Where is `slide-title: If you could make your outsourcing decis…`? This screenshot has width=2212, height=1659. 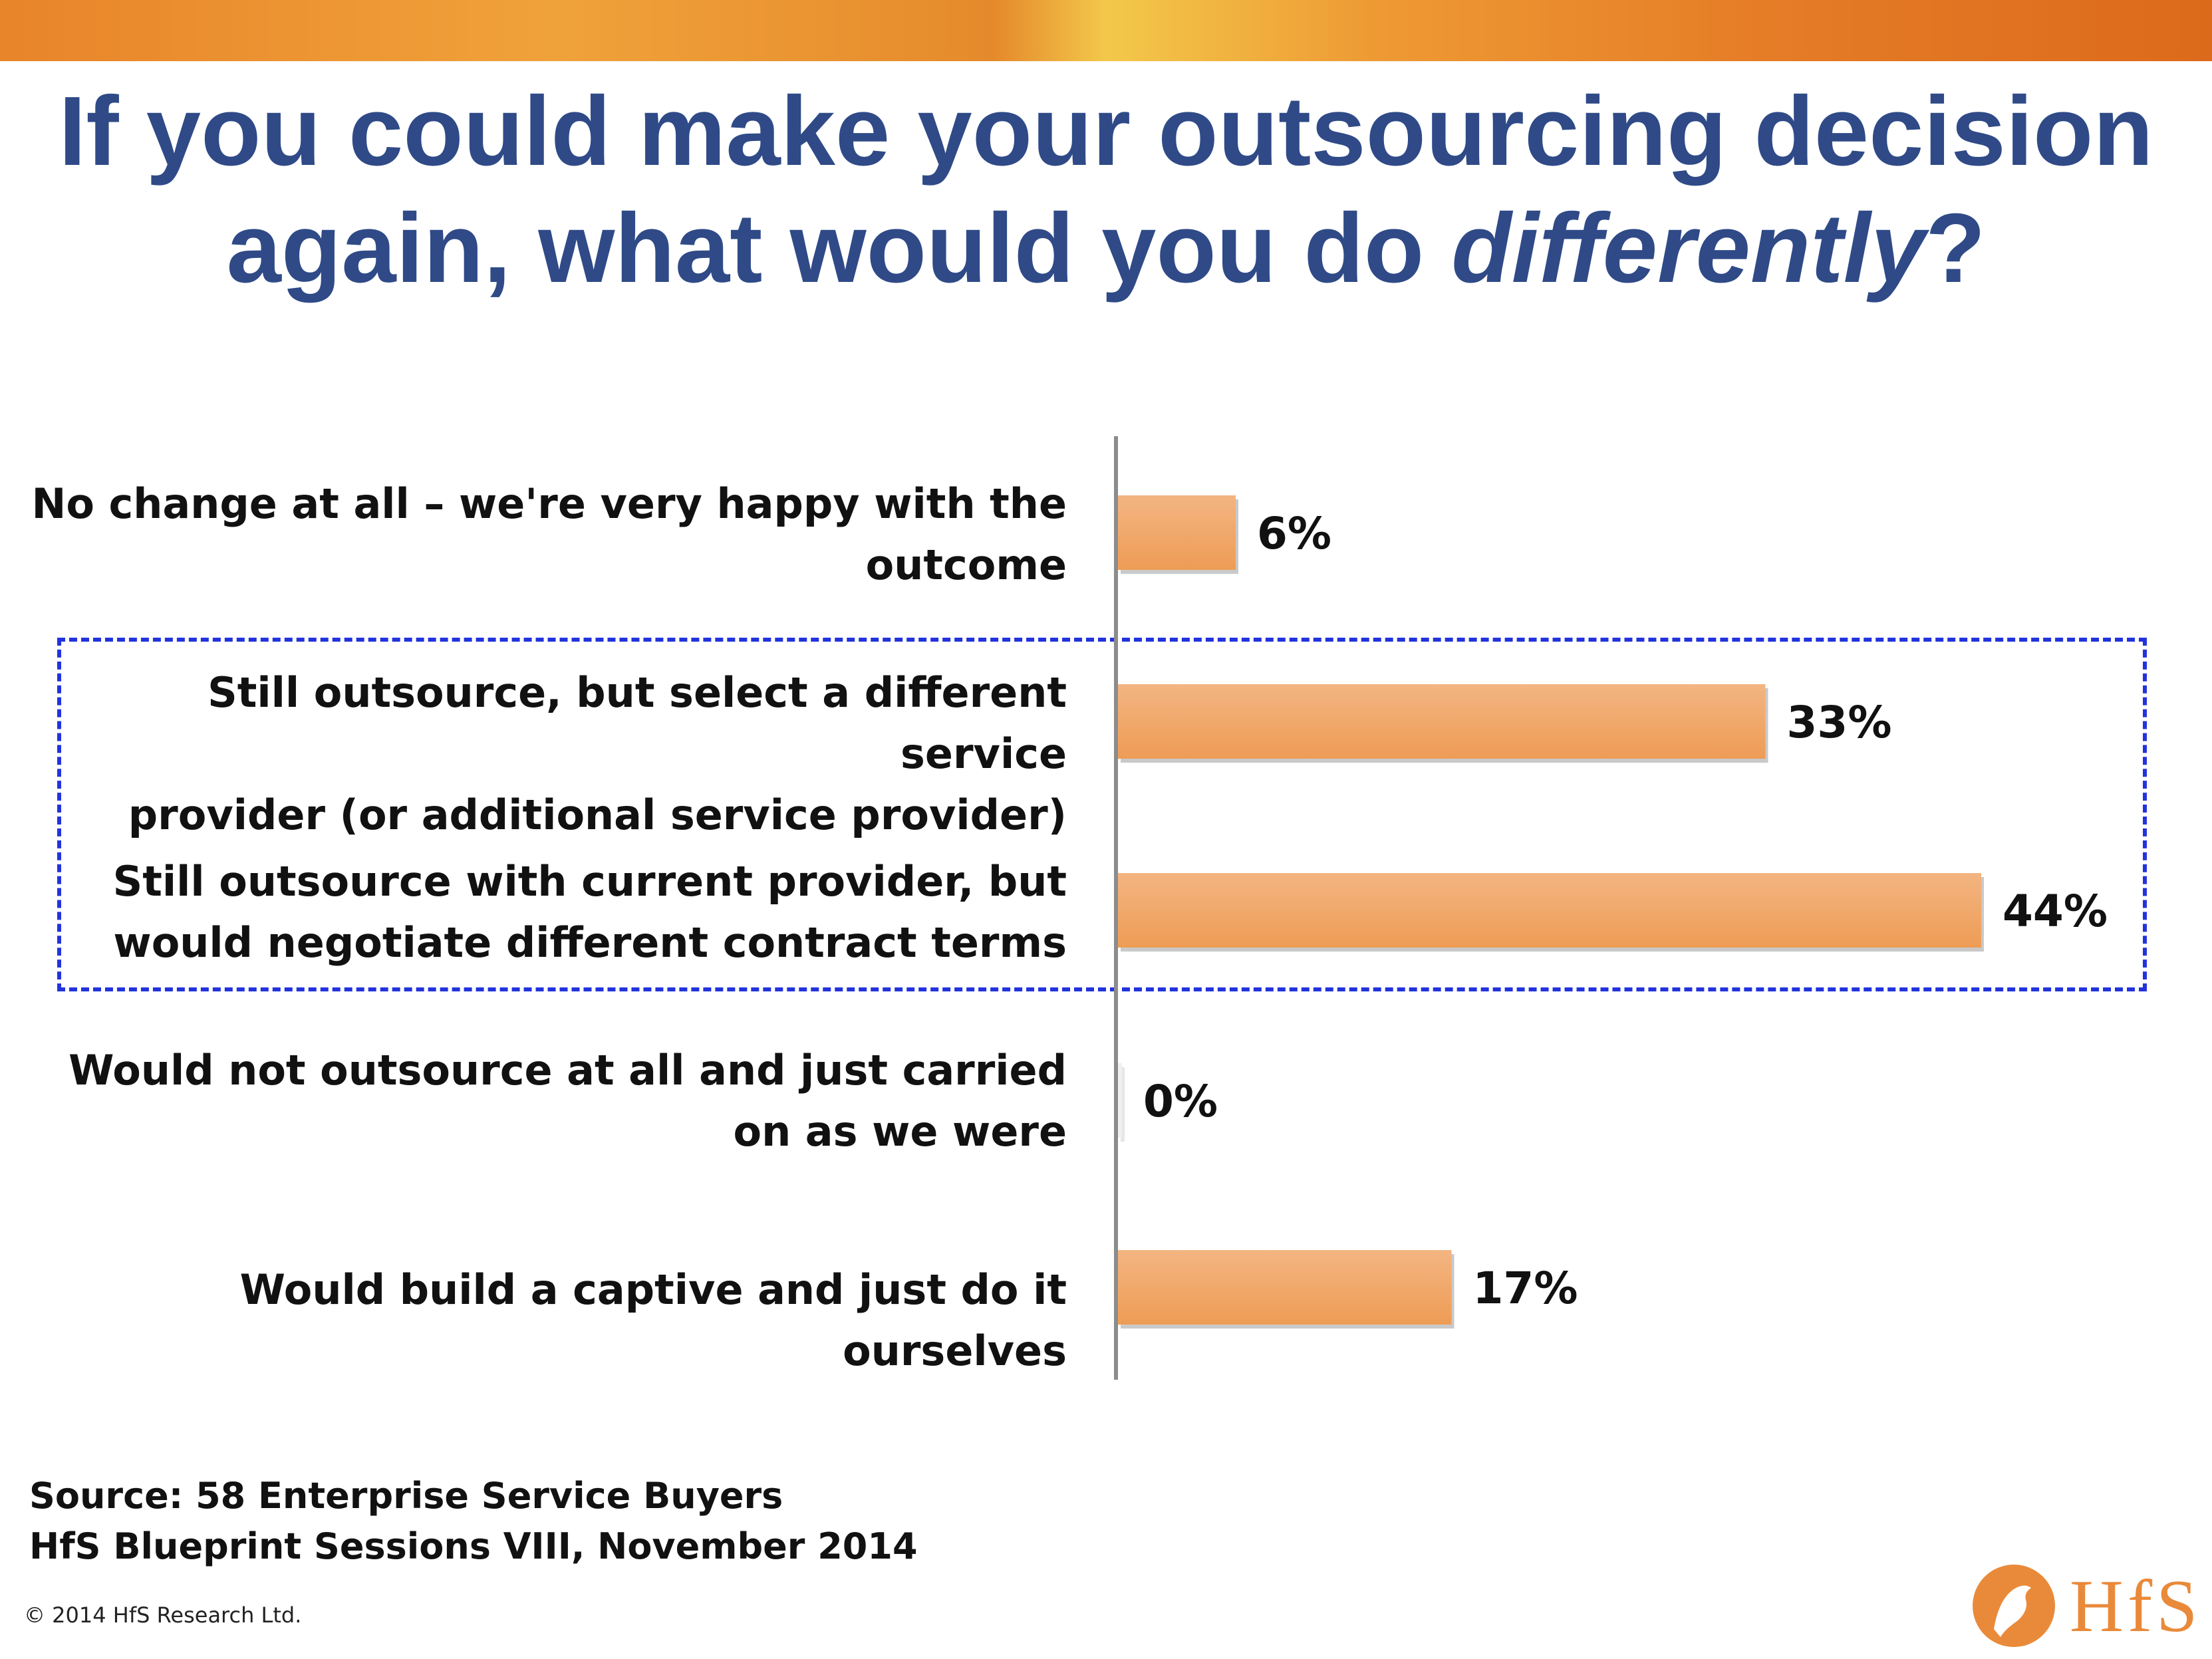 slide-title: If you could make your outsourcing decis… is located at coordinates (1106, 190).